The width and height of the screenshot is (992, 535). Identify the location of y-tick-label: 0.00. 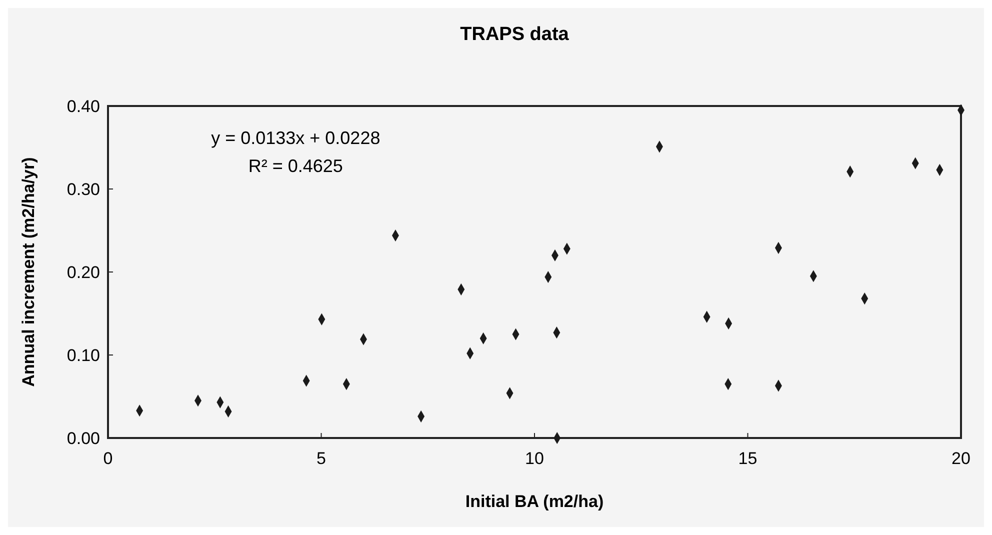
(83, 438).